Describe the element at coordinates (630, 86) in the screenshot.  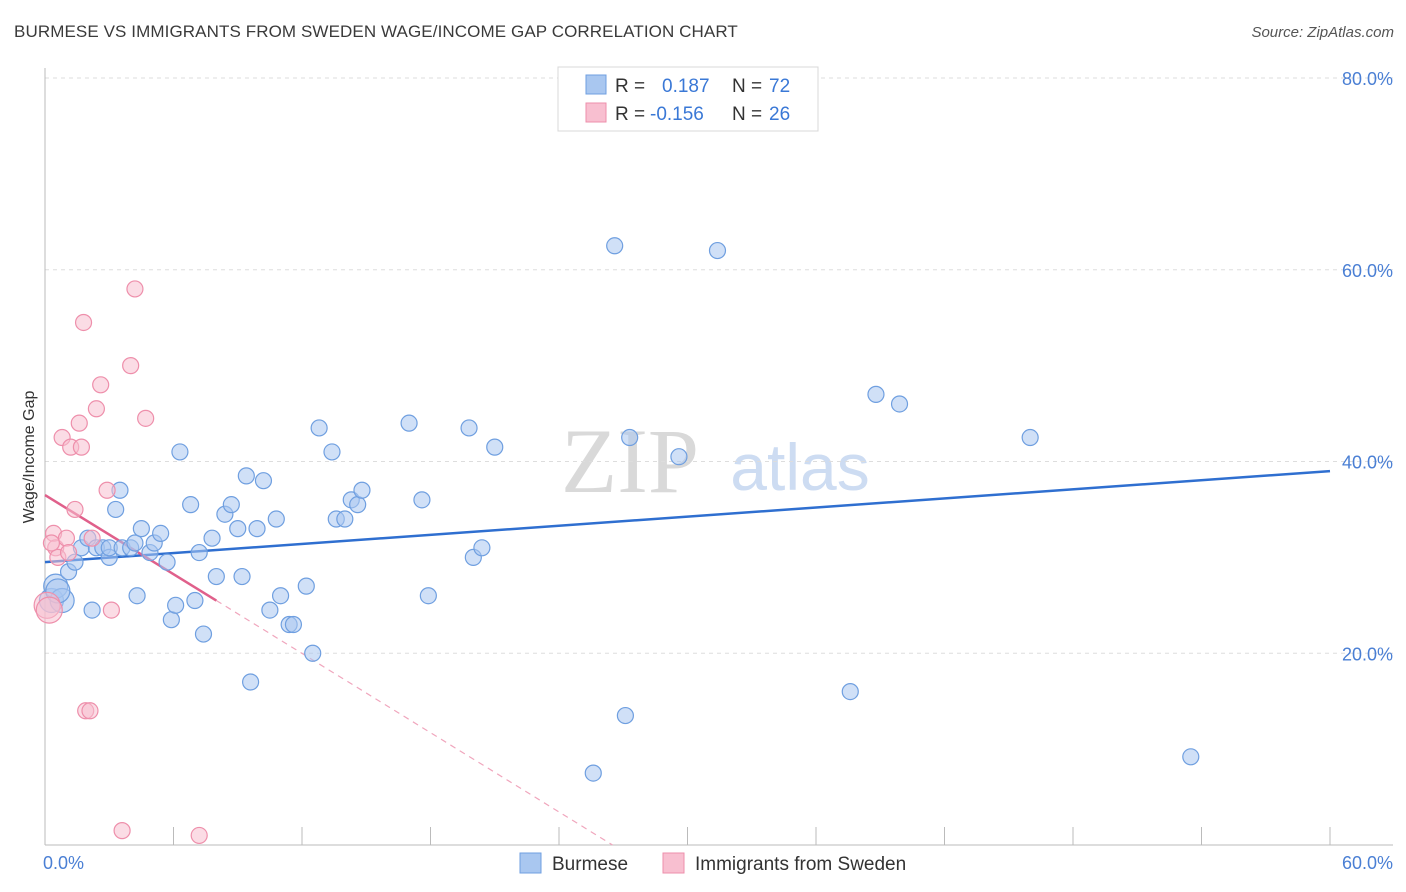
I see `legend-r-label-burmese: R =` at that location.